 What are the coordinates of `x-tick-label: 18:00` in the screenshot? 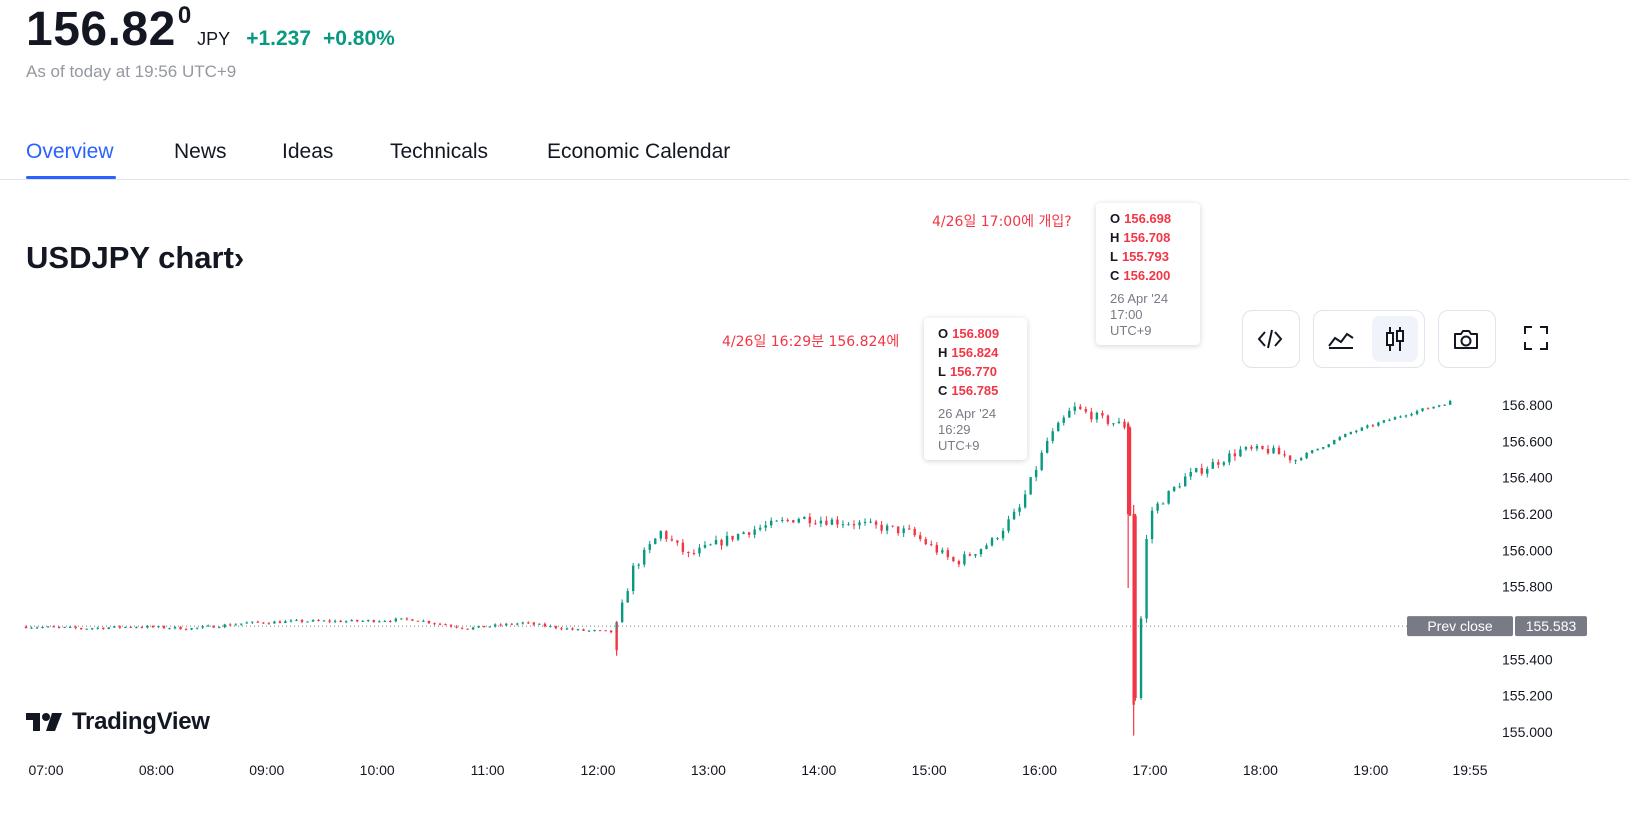 It's located at (1260, 770).